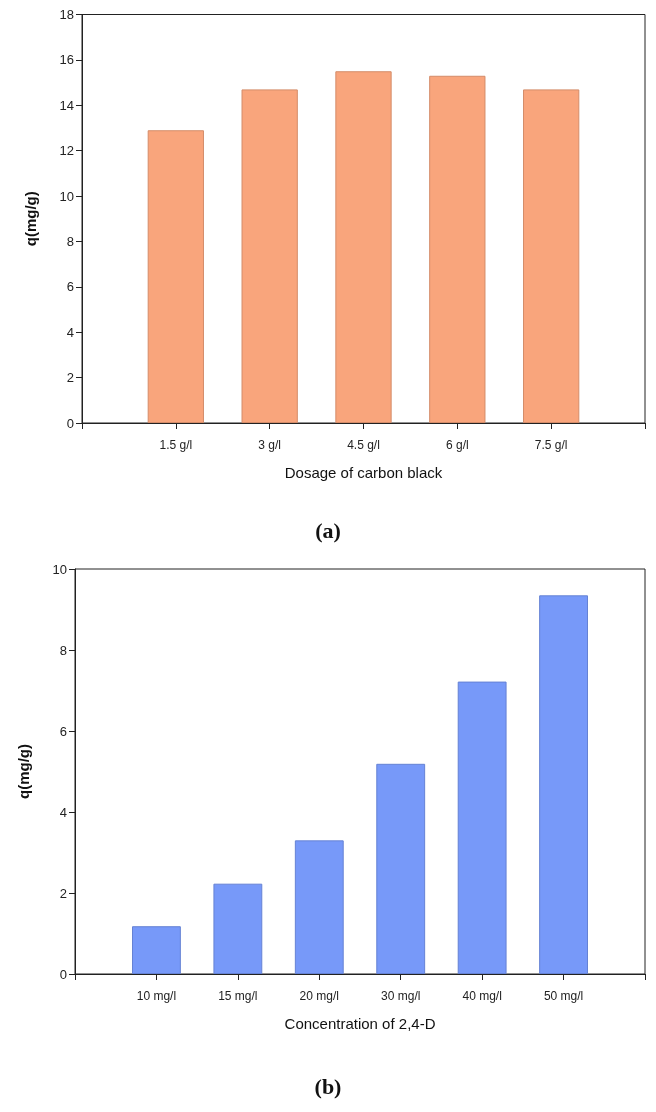  What do you see at coordinates (328, 530) in the screenshot?
I see `text: (a)` at bounding box center [328, 530].